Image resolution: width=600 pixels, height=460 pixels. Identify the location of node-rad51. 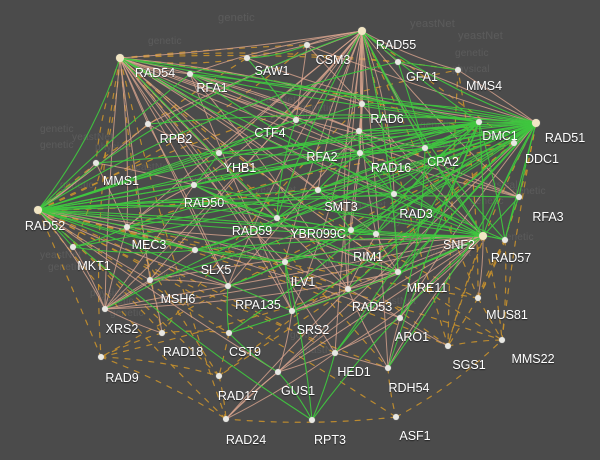
(536, 123).